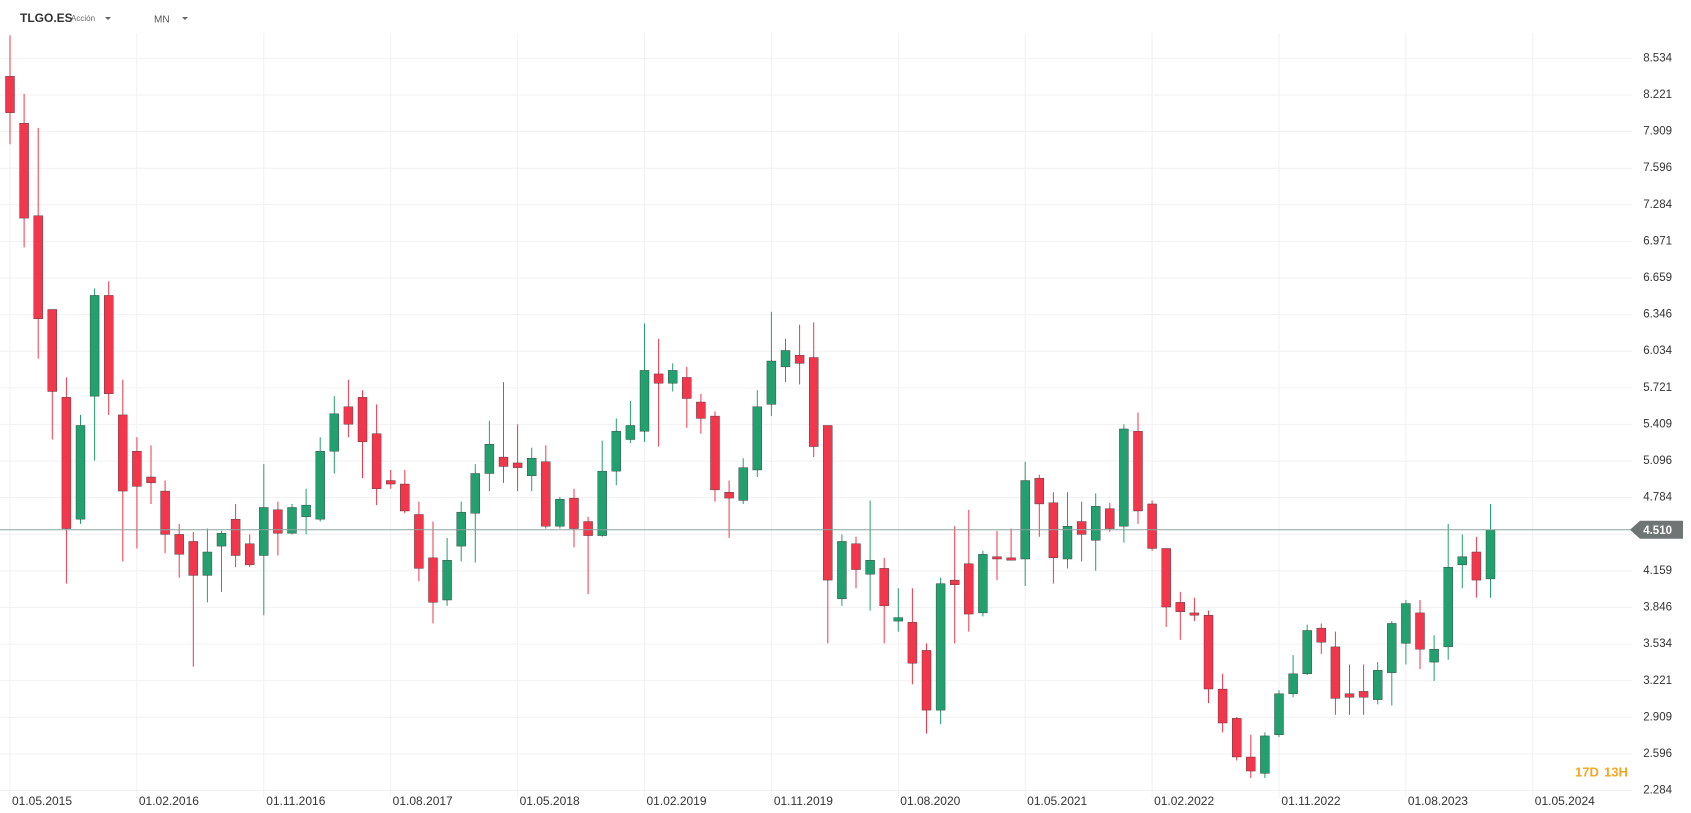  What do you see at coordinates (1657, 315) in the screenshot?
I see `y-tick-label: 6.346` at bounding box center [1657, 315].